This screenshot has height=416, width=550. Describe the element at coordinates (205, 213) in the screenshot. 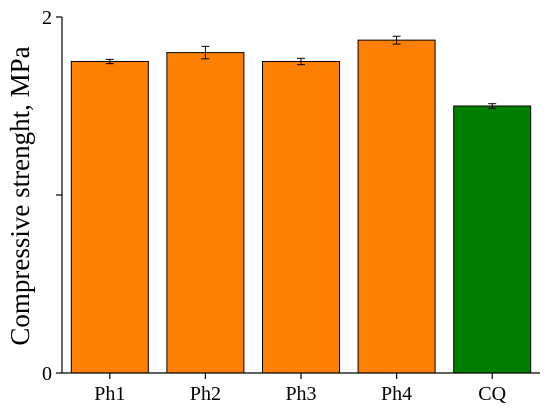

I see `bar-ph2` at that location.